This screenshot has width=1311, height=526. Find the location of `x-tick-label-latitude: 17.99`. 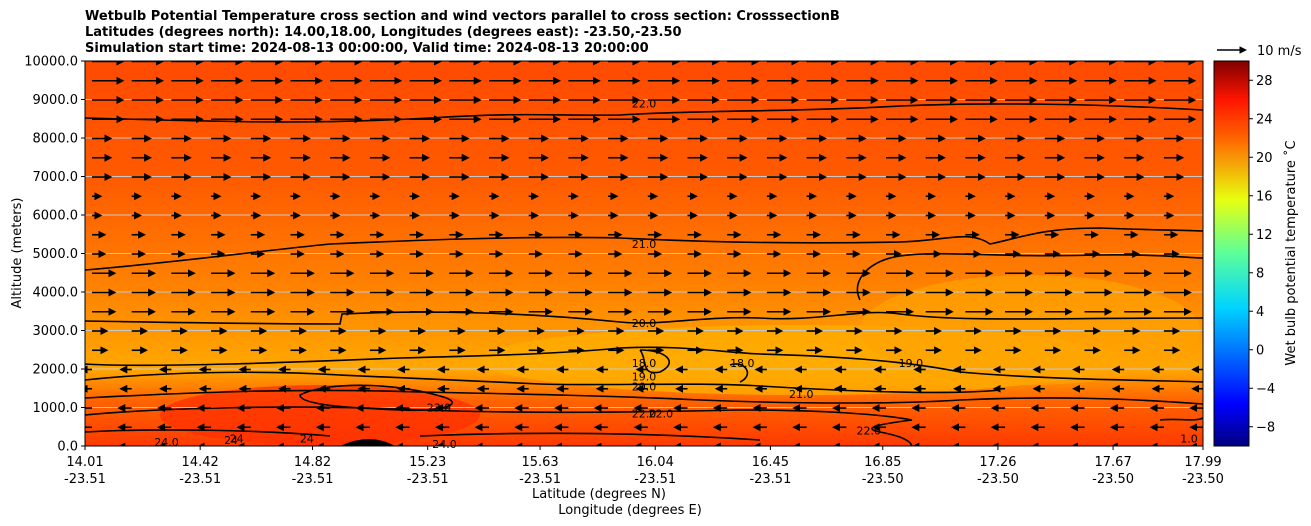

x-tick-label-latitude: 17.99 is located at coordinates (1202, 462).